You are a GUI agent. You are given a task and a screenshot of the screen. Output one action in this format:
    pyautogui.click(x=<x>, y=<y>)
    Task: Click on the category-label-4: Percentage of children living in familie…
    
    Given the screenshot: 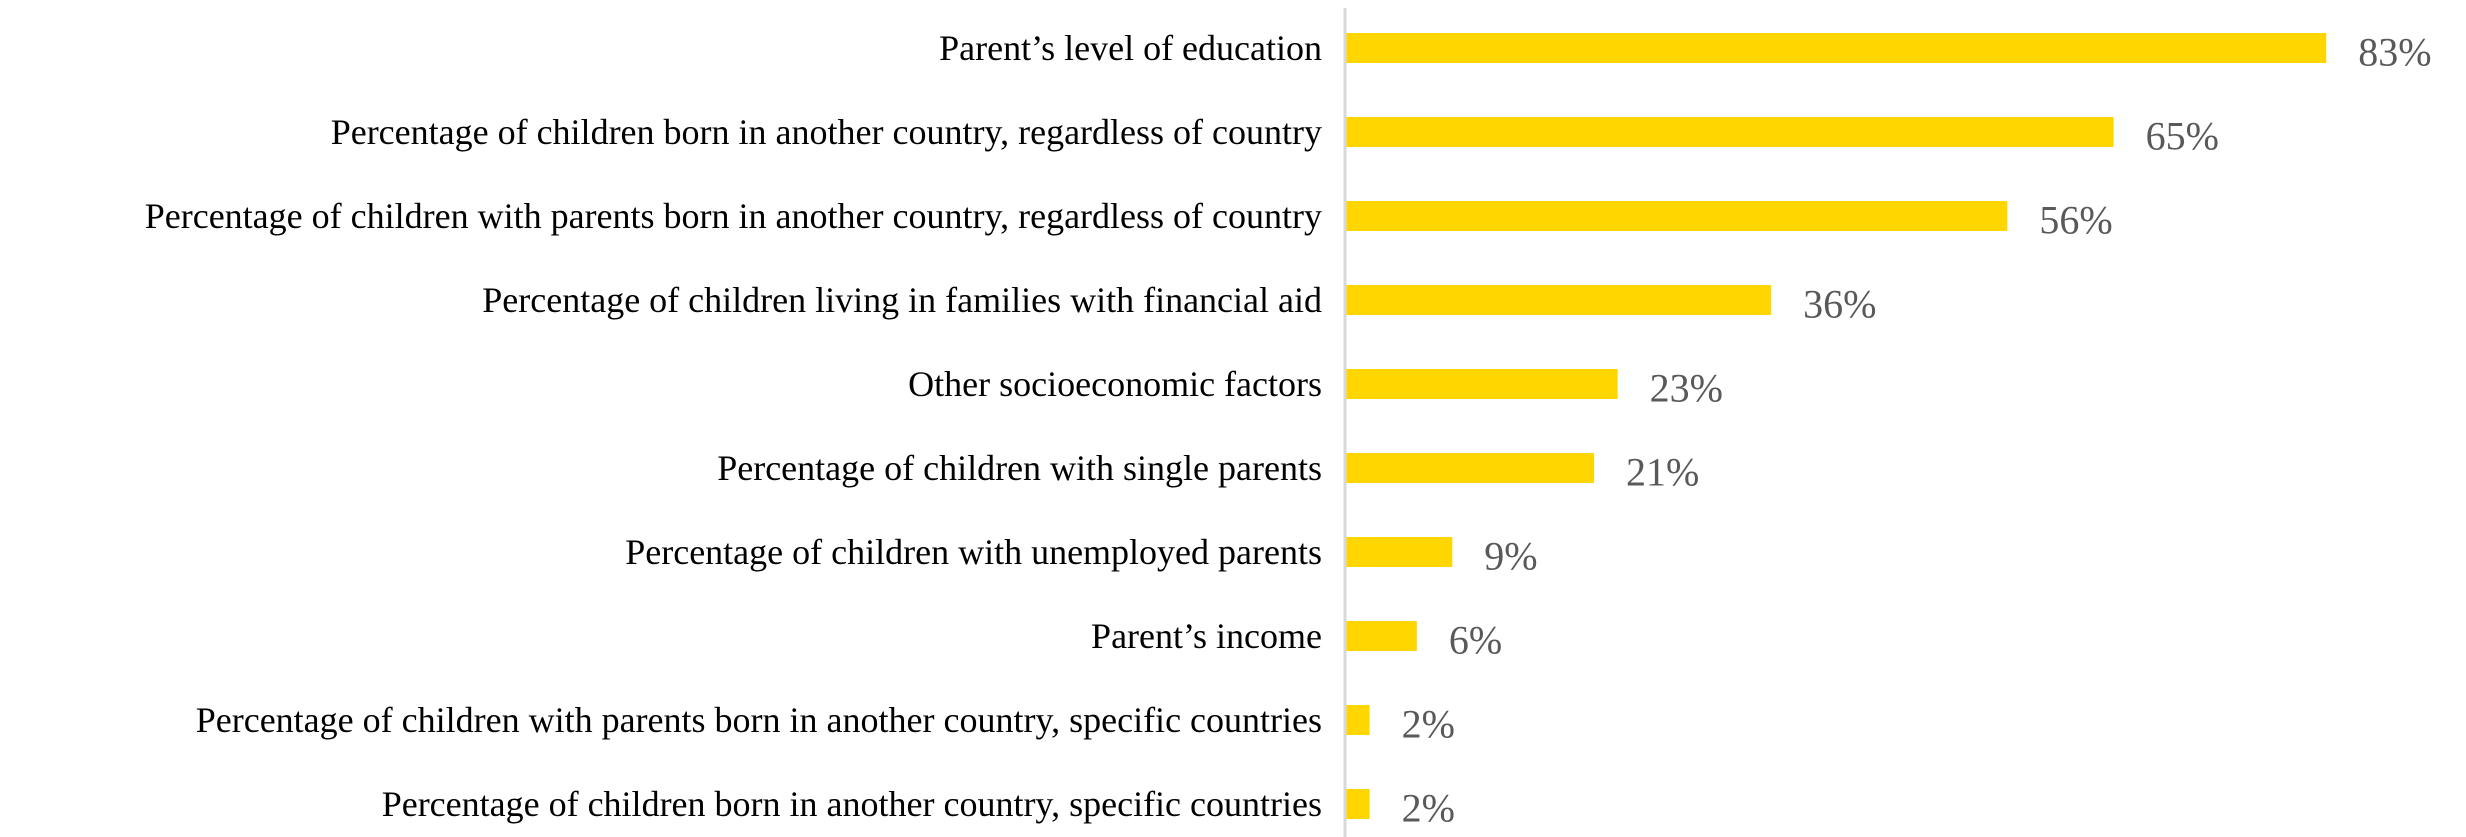 What is the action you would take?
    pyautogui.click(x=902, y=300)
    